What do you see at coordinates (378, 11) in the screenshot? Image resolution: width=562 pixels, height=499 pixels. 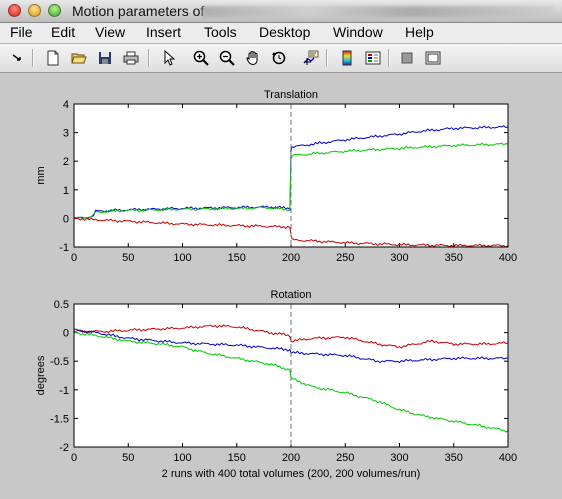 I see `redacted-path` at bounding box center [378, 11].